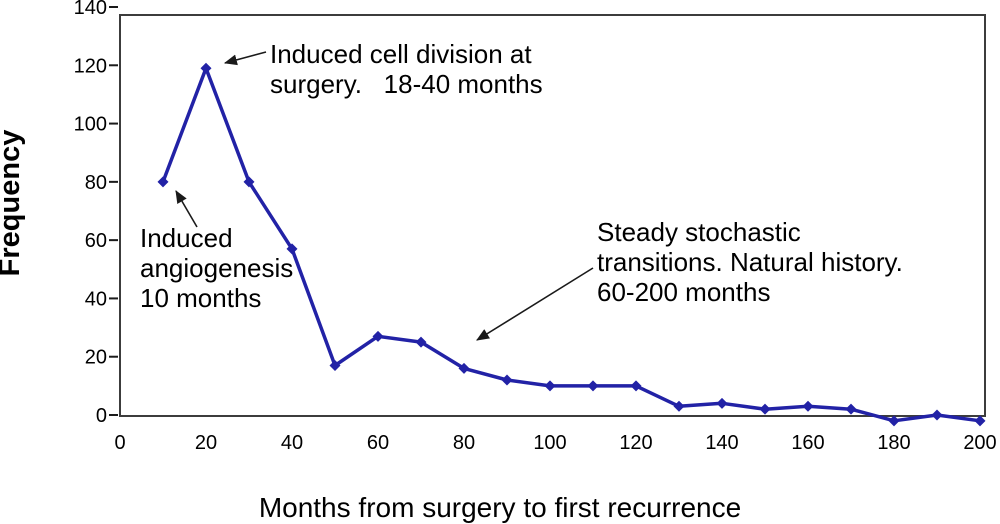 The height and width of the screenshot is (524, 1000). Describe the element at coordinates (549, 443) in the screenshot. I see `x-tick-label: 100` at that location.